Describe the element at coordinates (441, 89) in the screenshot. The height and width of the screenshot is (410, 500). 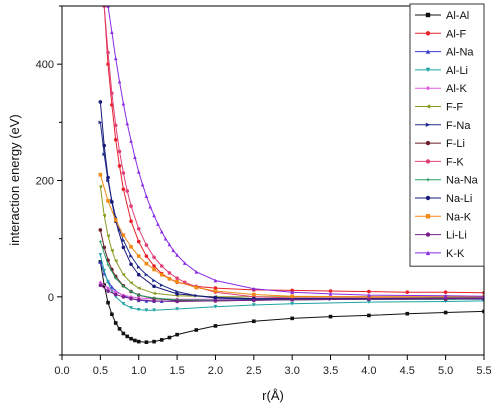
I see `legend-item-al-k: Al-K` at that location.